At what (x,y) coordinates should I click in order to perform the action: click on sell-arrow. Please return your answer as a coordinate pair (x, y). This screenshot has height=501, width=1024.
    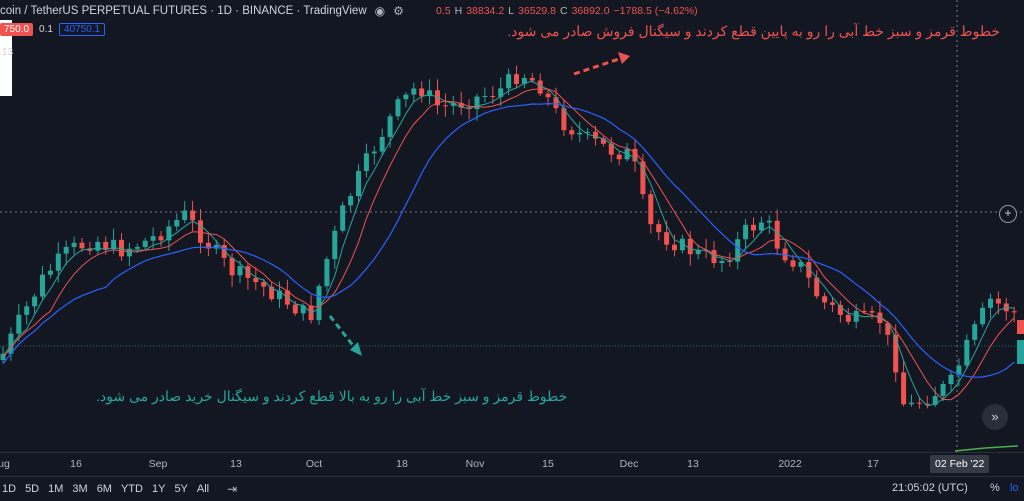
    Looking at the image, I should click on (598, 66).